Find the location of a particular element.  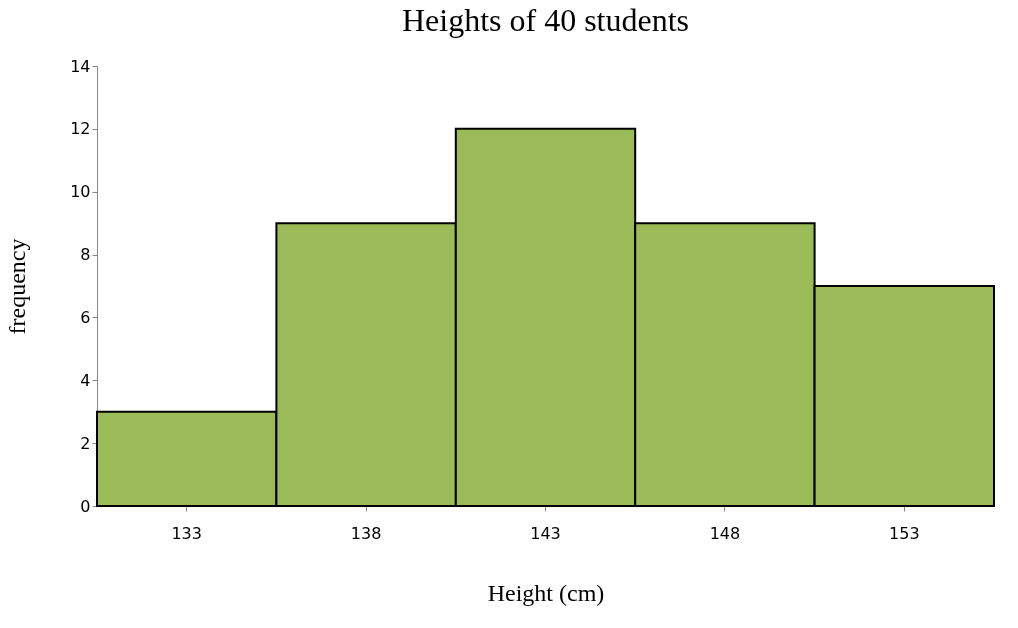

y-tick-label: 14 is located at coordinates (80, 66).